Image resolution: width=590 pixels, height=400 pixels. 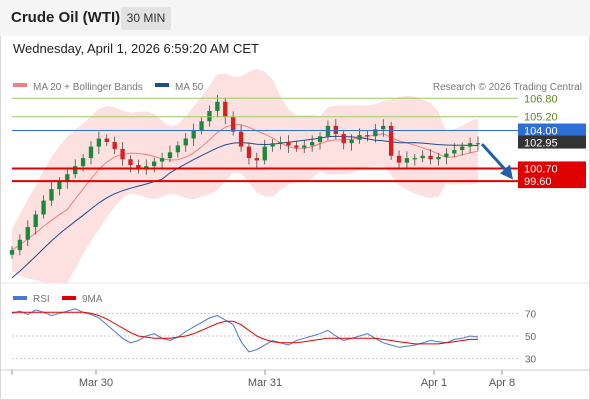 I want to click on last-price-label: 102.95, so click(x=541, y=144).